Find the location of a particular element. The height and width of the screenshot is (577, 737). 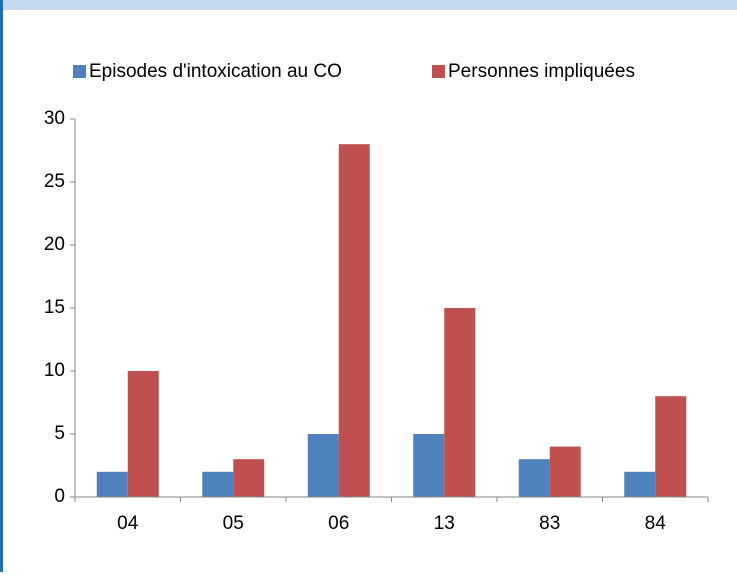

x-tick-label: 83 is located at coordinates (549, 523).